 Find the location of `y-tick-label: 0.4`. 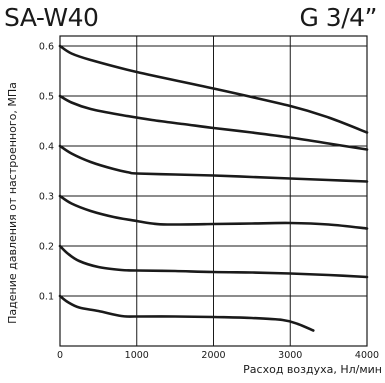

y-tick-label: 0.4 is located at coordinates (46, 147).